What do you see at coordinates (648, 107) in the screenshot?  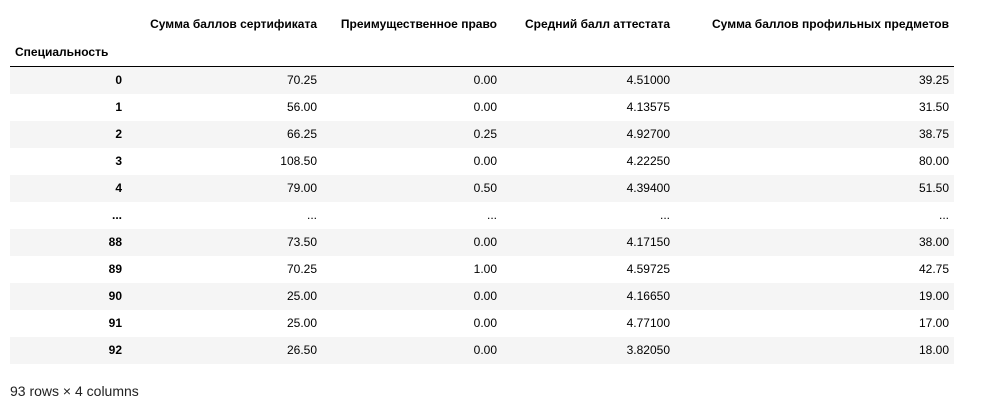 I see `table-cell: 4.13575` at bounding box center [648, 107].